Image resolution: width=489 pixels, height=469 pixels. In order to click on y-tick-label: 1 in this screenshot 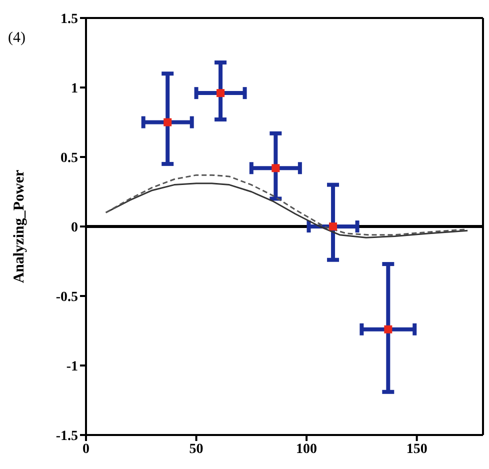, I will do `click(74, 88)`.